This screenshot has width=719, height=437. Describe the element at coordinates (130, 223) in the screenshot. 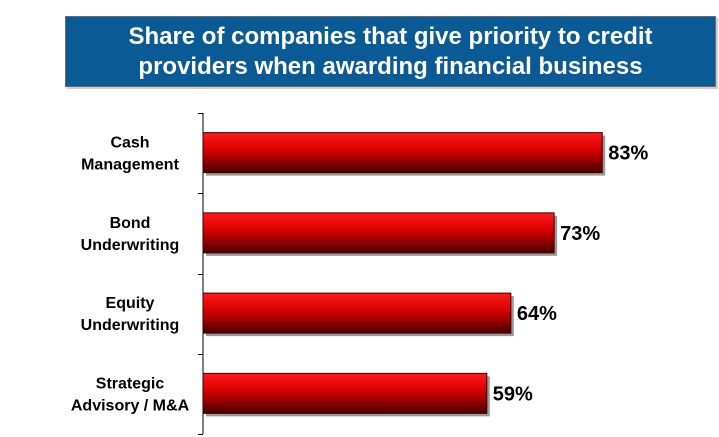

I see `category-label: Bond` at that location.